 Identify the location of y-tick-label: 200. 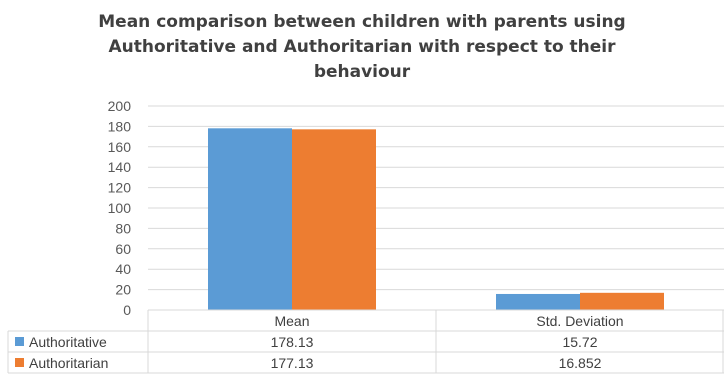
(120, 106).